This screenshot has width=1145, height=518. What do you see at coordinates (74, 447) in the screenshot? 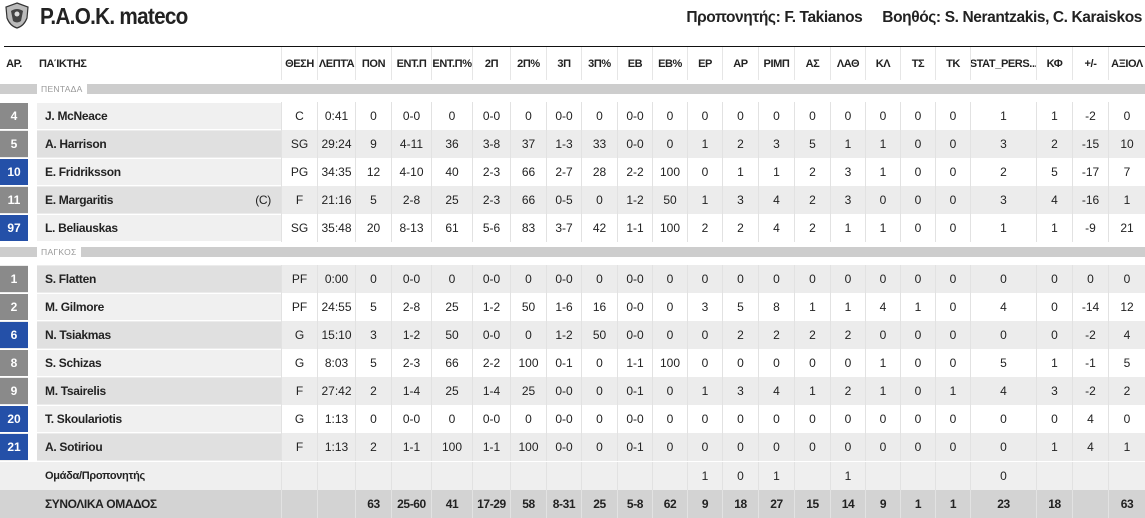
I see `player-name: A. Sotiriou` at bounding box center [74, 447].